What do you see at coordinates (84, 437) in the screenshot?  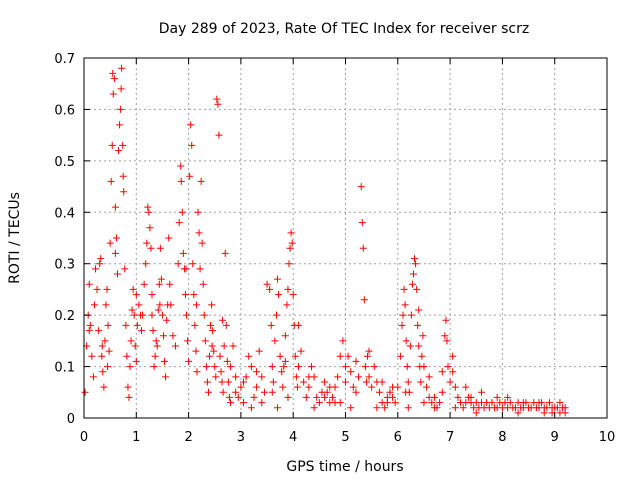 I see `x-tick-label: 0` at bounding box center [84, 437].